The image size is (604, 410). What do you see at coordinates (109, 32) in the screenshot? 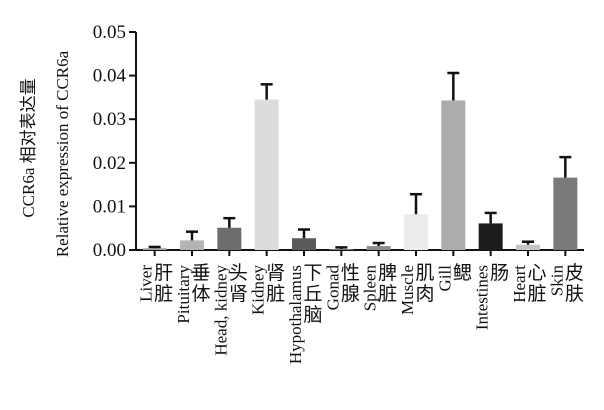
I see `y-tick-label: 0.05` at bounding box center [109, 32].